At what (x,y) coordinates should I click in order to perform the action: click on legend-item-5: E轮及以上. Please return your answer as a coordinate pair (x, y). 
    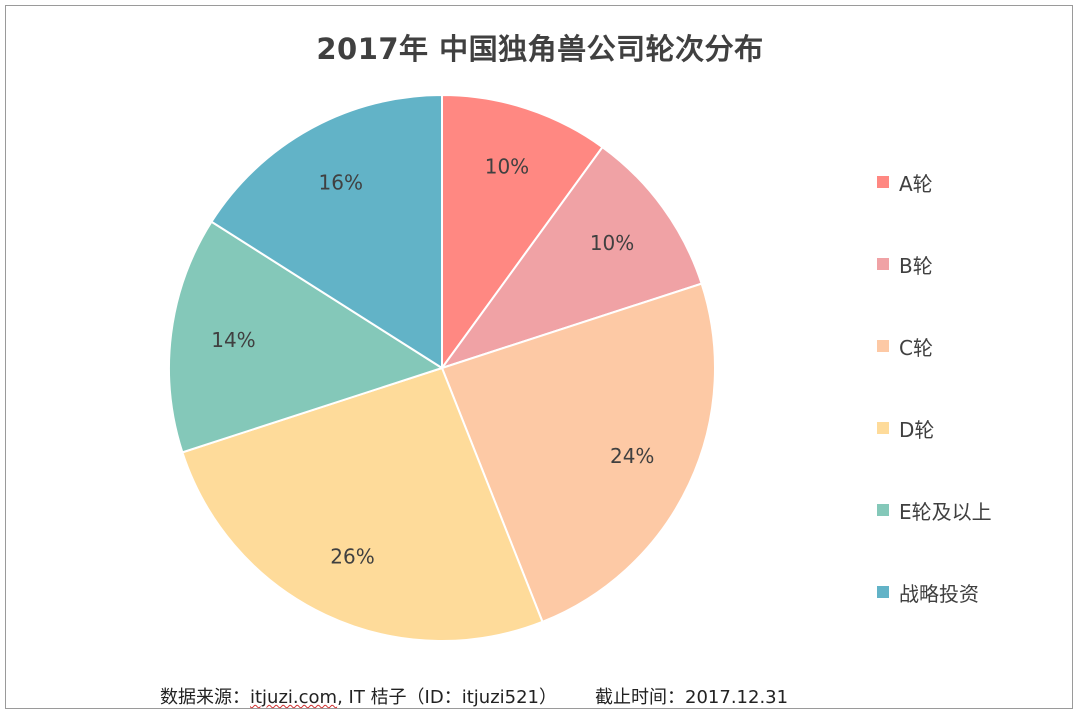
    Looking at the image, I should click on (934, 510).